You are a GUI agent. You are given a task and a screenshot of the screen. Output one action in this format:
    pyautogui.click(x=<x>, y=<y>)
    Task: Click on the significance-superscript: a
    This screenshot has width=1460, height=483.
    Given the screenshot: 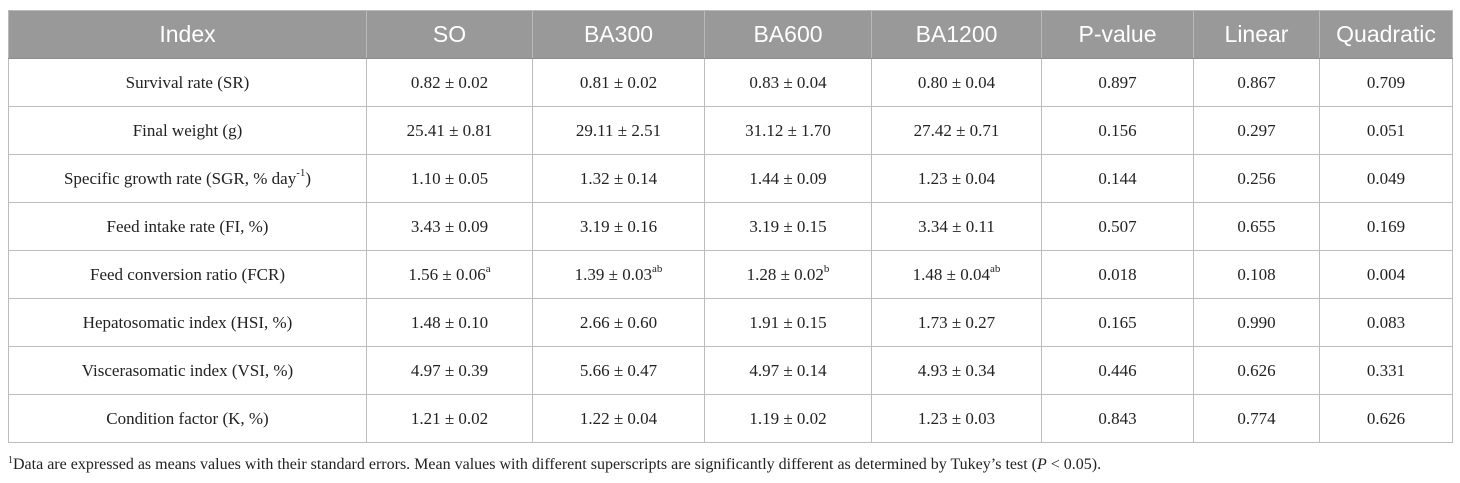 What is the action you would take?
    pyautogui.click(x=488, y=268)
    